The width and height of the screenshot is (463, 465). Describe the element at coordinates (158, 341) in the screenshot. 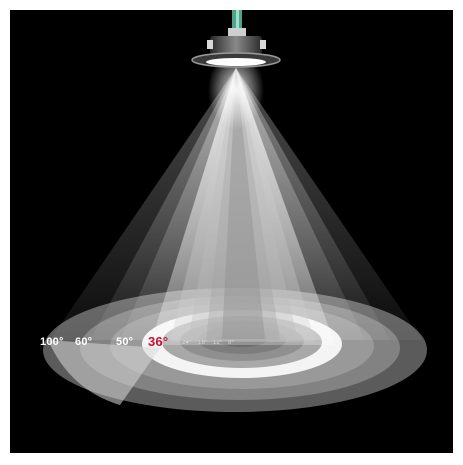

I see `angle-label-36: 36°` at that location.